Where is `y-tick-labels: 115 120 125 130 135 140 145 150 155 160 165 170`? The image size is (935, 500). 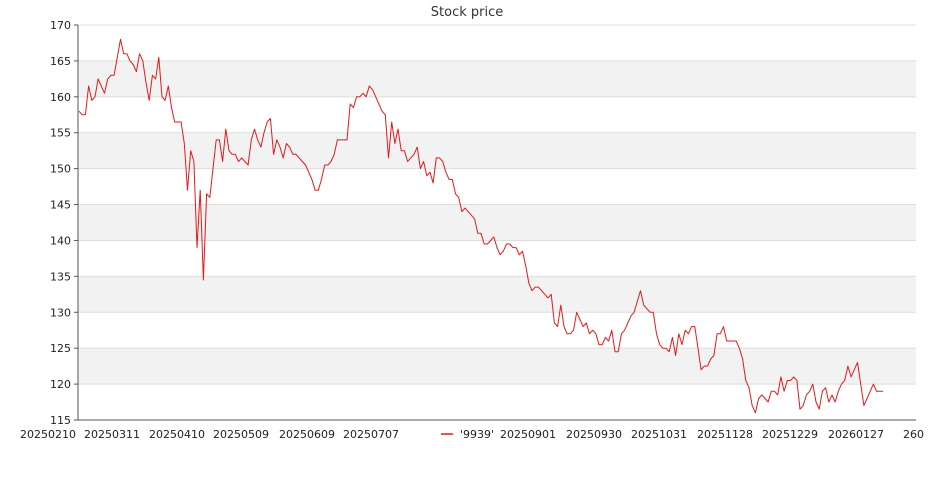
y-tick-labels: 115 120 125 130 135 140 145 150 155 160 165 170 is located at coordinates (64, 223).